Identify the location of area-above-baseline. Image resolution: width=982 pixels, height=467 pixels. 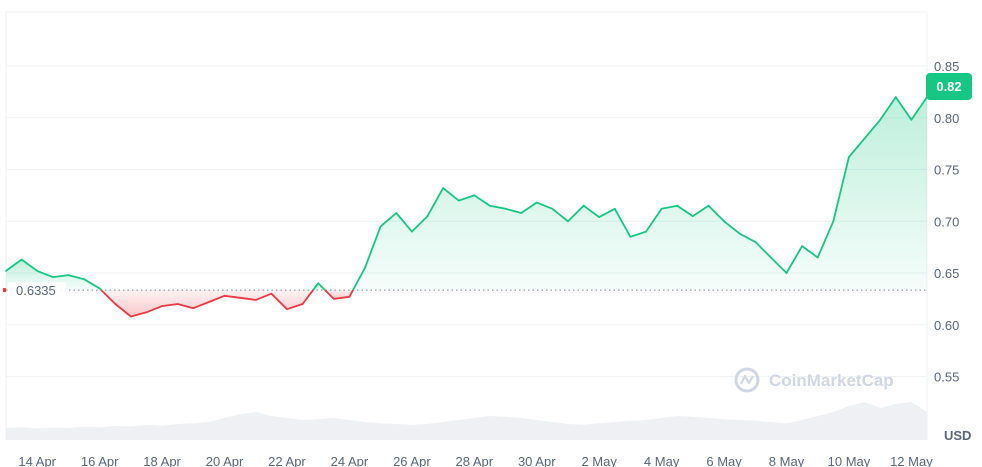
(319, 287).